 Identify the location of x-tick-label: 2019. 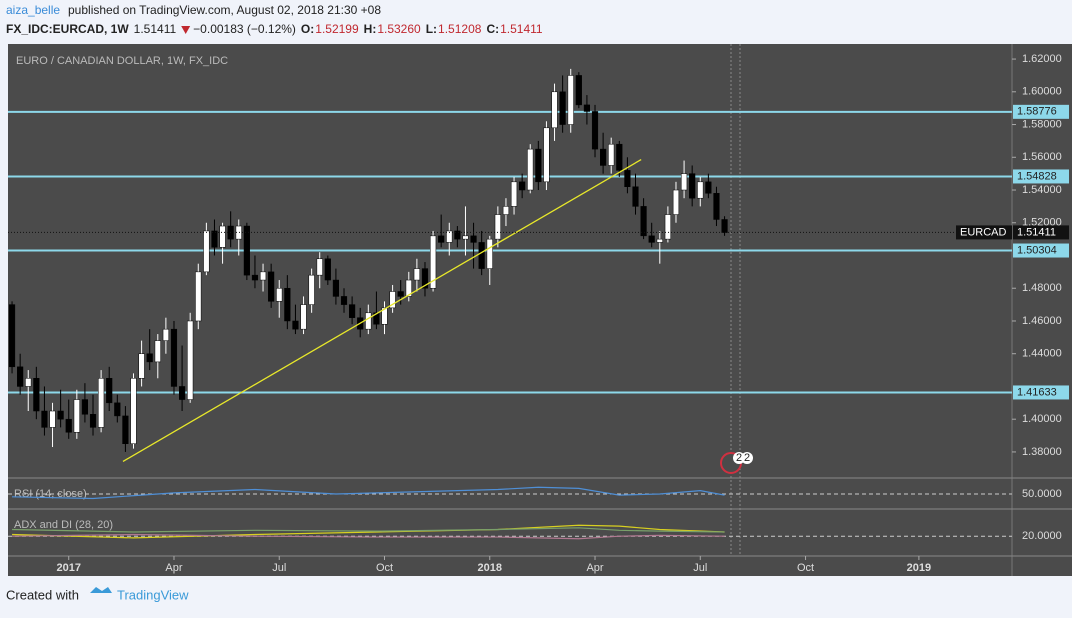
(919, 568).